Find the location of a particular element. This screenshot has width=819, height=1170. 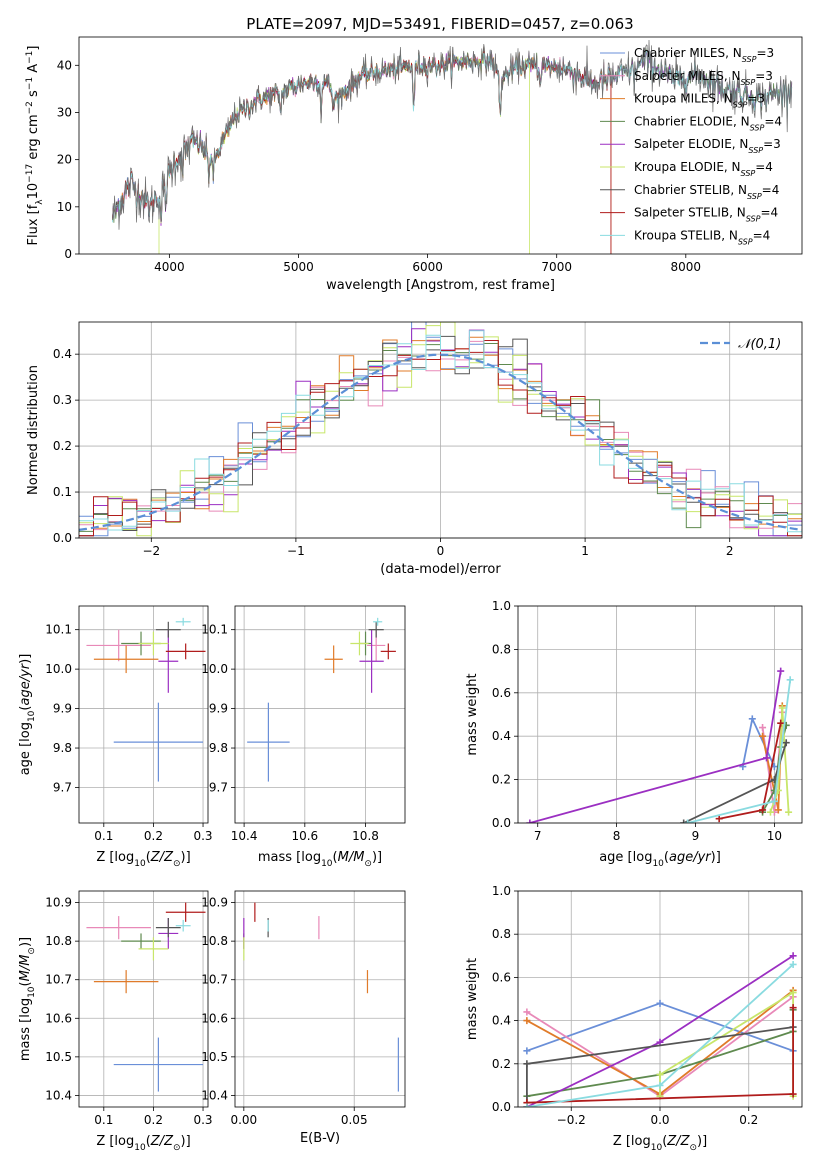

legend-entry: Chabrier MILES, NSSP=3 is located at coordinates (704, 55).